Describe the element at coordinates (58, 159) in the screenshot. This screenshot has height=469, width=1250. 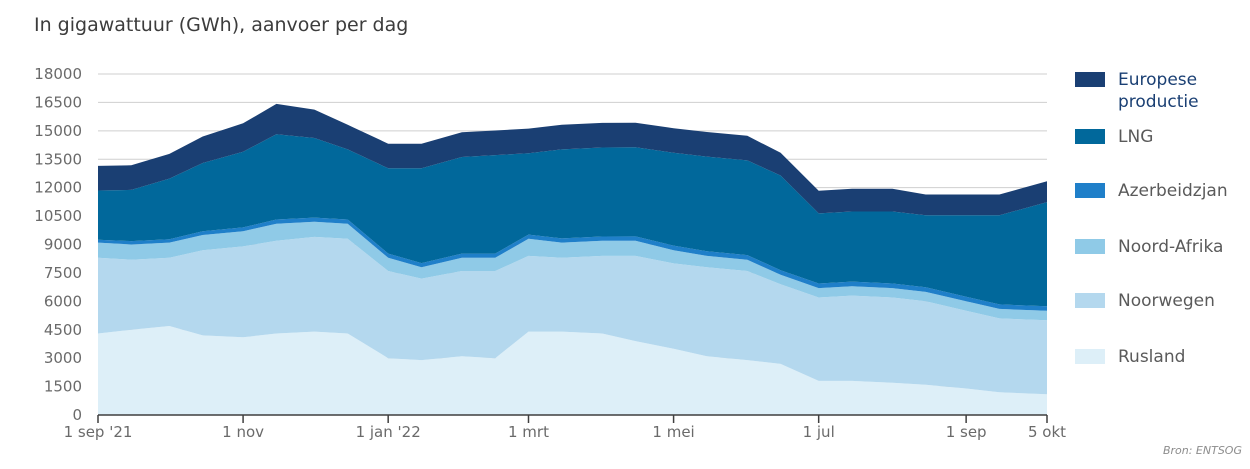
I see `y-tick-label: 13500` at that location.